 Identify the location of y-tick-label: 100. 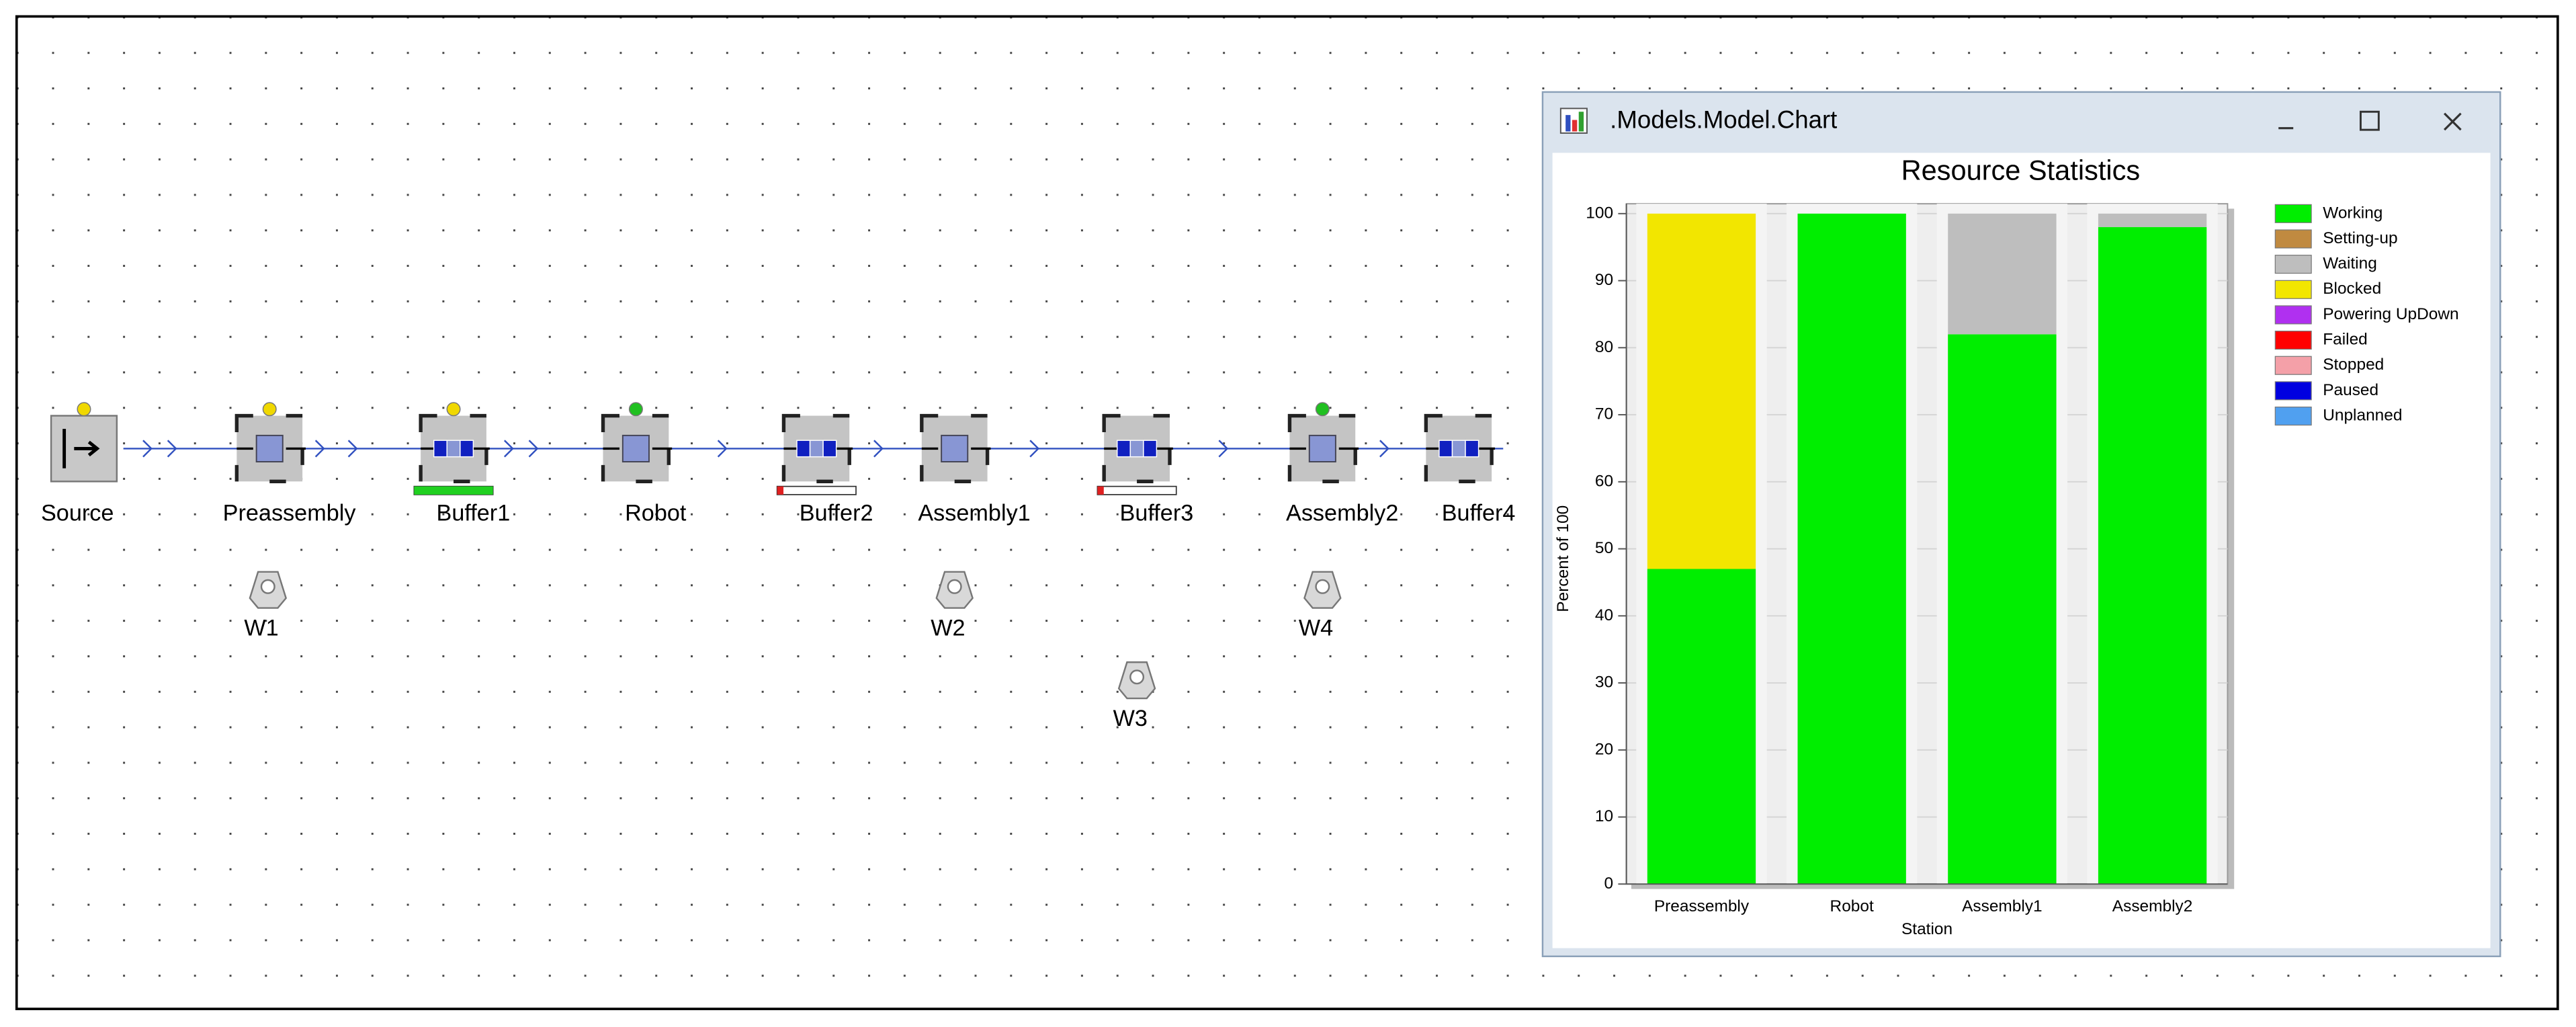
(1599, 213).